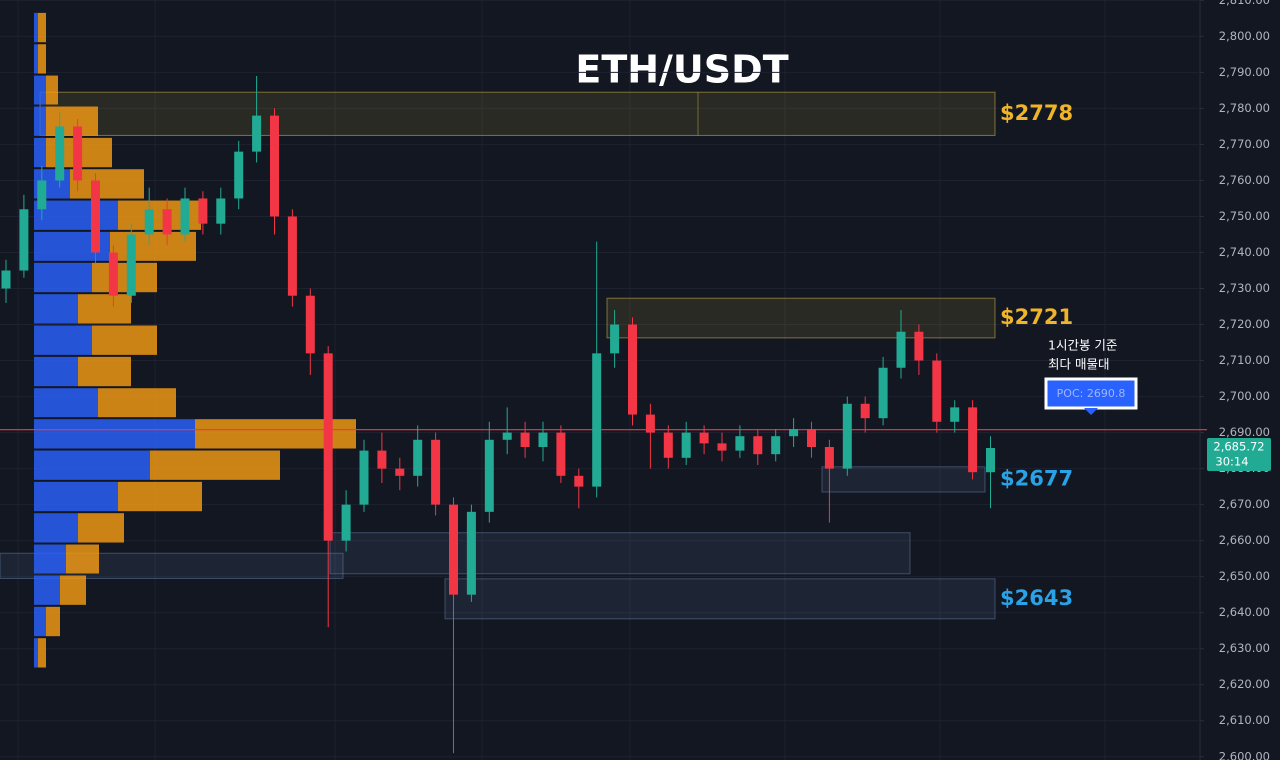 Image resolution: width=1280 pixels, height=760 pixels. What do you see at coordinates (1231, 462) in the screenshot?
I see `countdown: 30:14` at bounding box center [1231, 462].